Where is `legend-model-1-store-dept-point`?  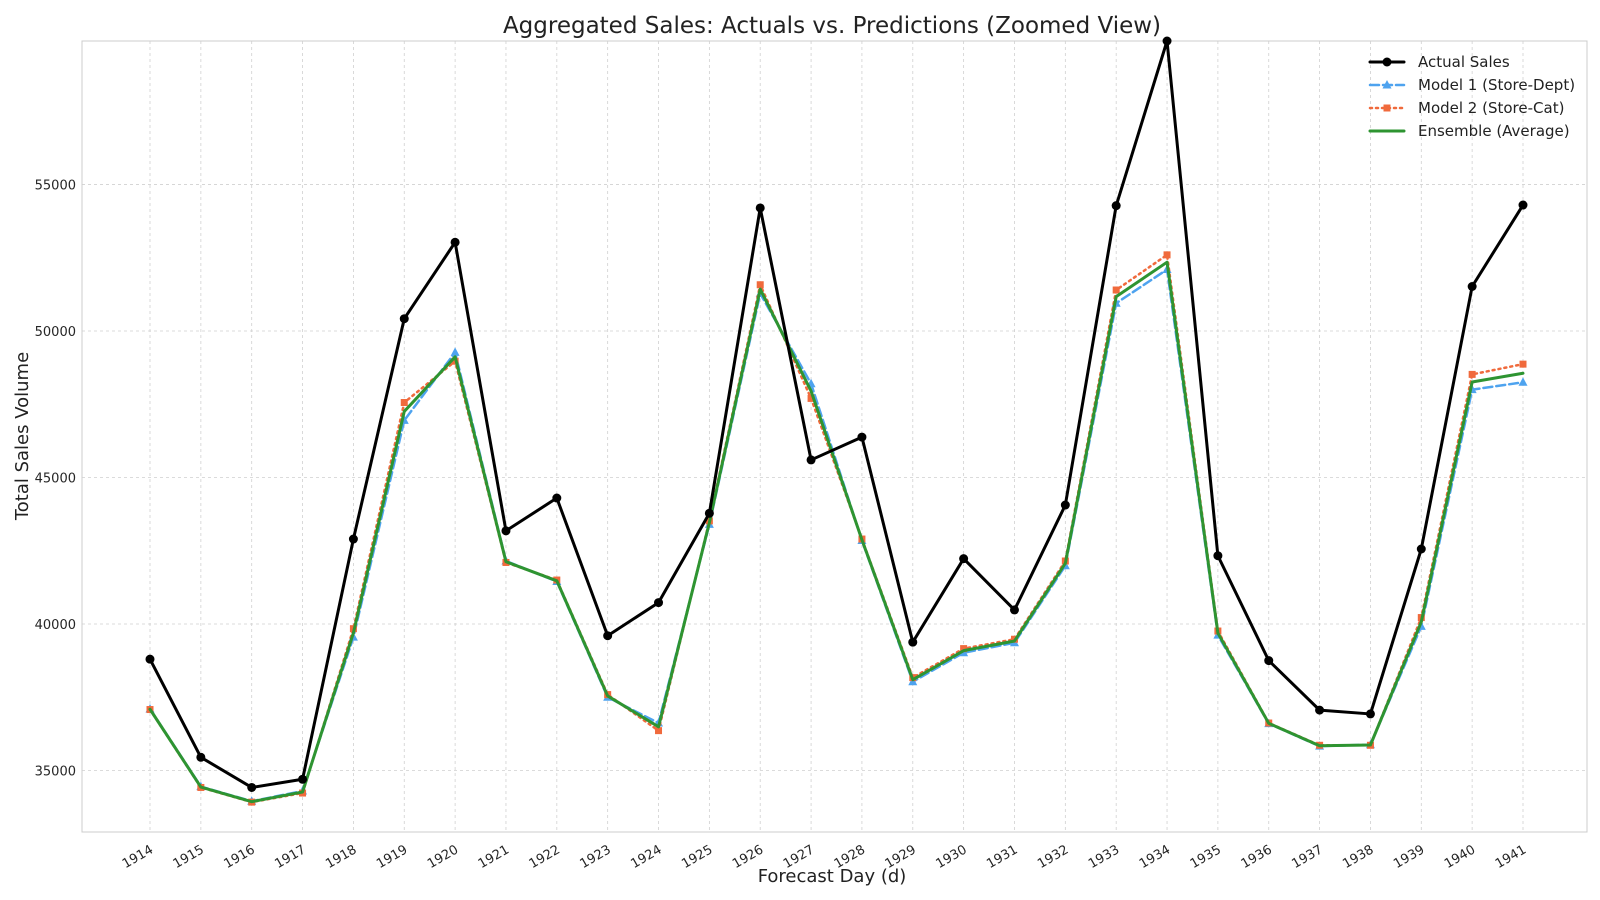
legend-model-1-store-dept-point is located at coordinates (1387, 84).